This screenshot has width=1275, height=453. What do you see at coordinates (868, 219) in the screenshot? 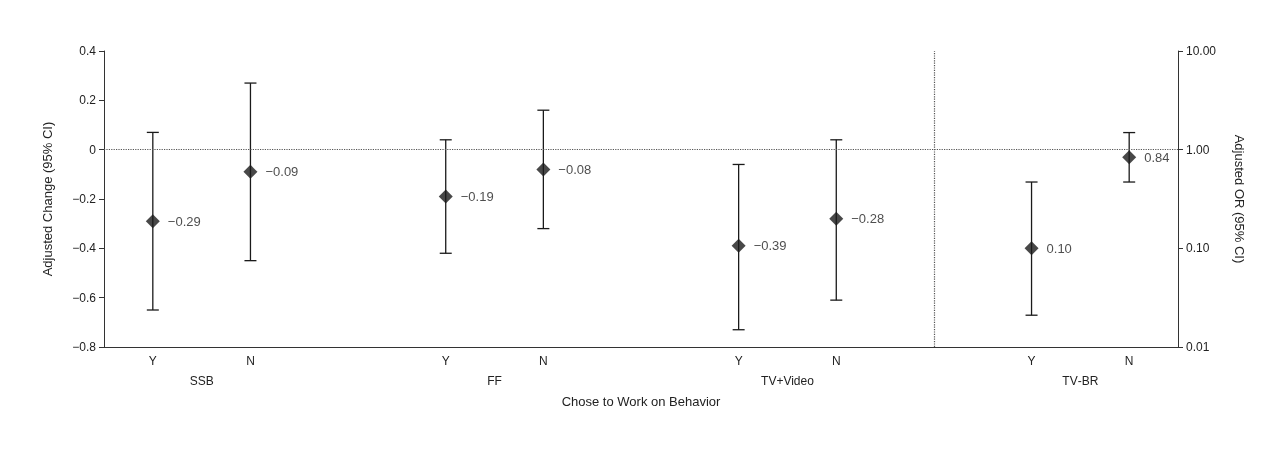
I see `data-label: −0.28` at bounding box center [868, 219].